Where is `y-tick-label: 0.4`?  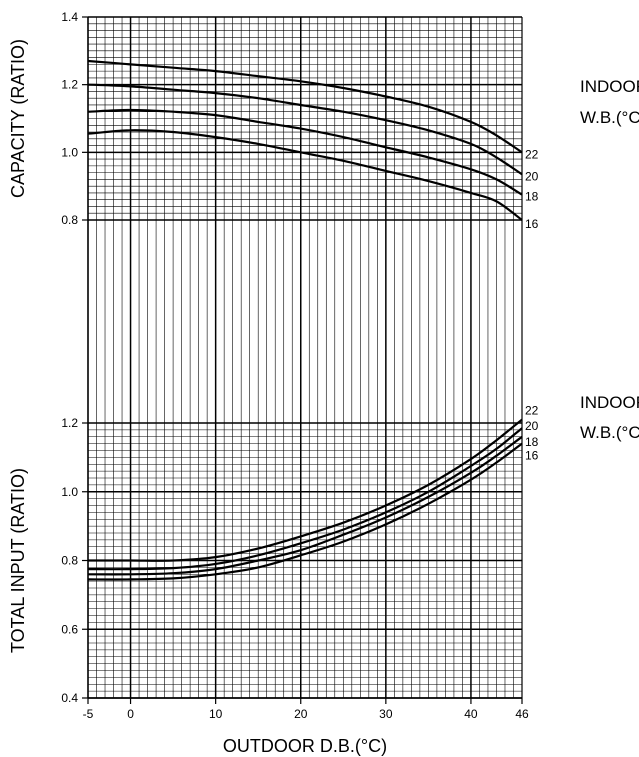
y-tick-label: 0.4 is located at coordinates (69, 698).